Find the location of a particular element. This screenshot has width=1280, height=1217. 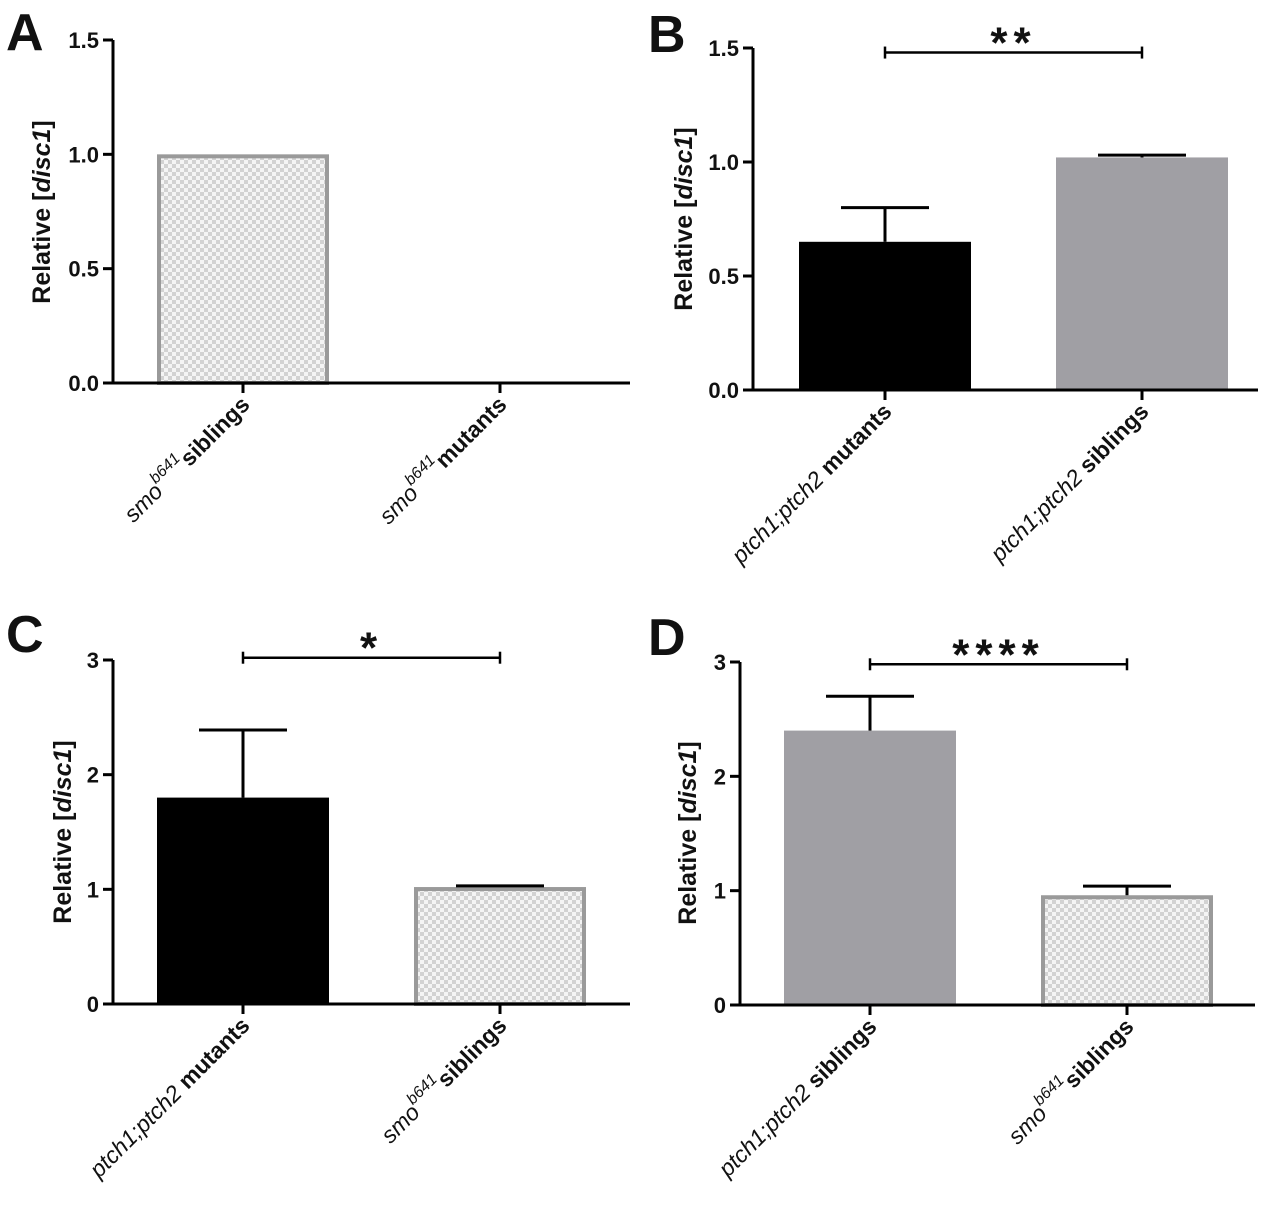

category-label: smob641 mutants is located at coordinates (441, 458).